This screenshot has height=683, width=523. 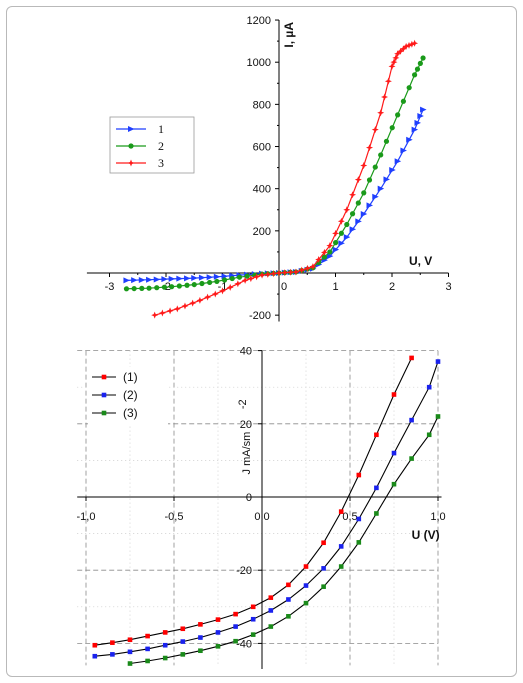 I want to click on y-tick-label: -40, so click(x=244, y=644).